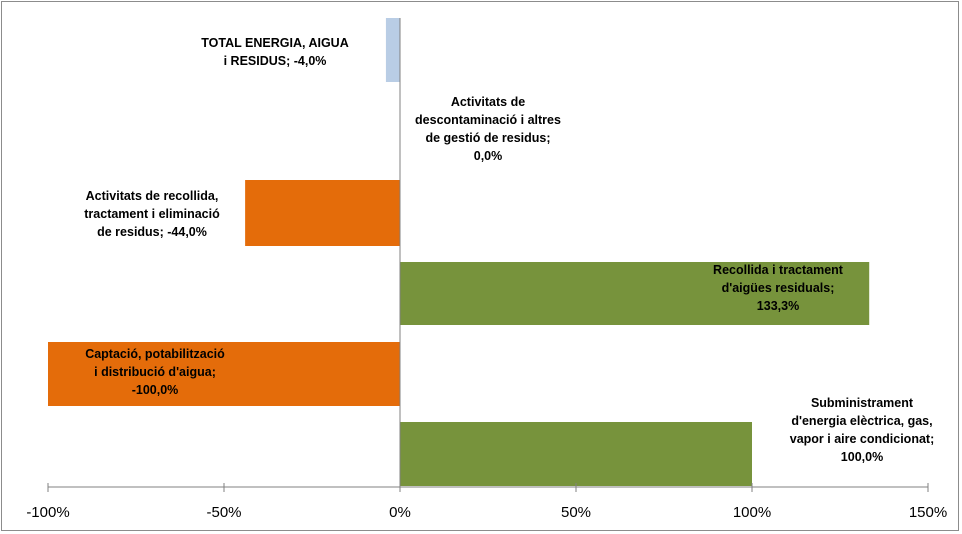 This screenshot has height=534, width=962. Describe the element at coordinates (862, 403) in the screenshot. I see `data-label-line: Subministrament` at that location.